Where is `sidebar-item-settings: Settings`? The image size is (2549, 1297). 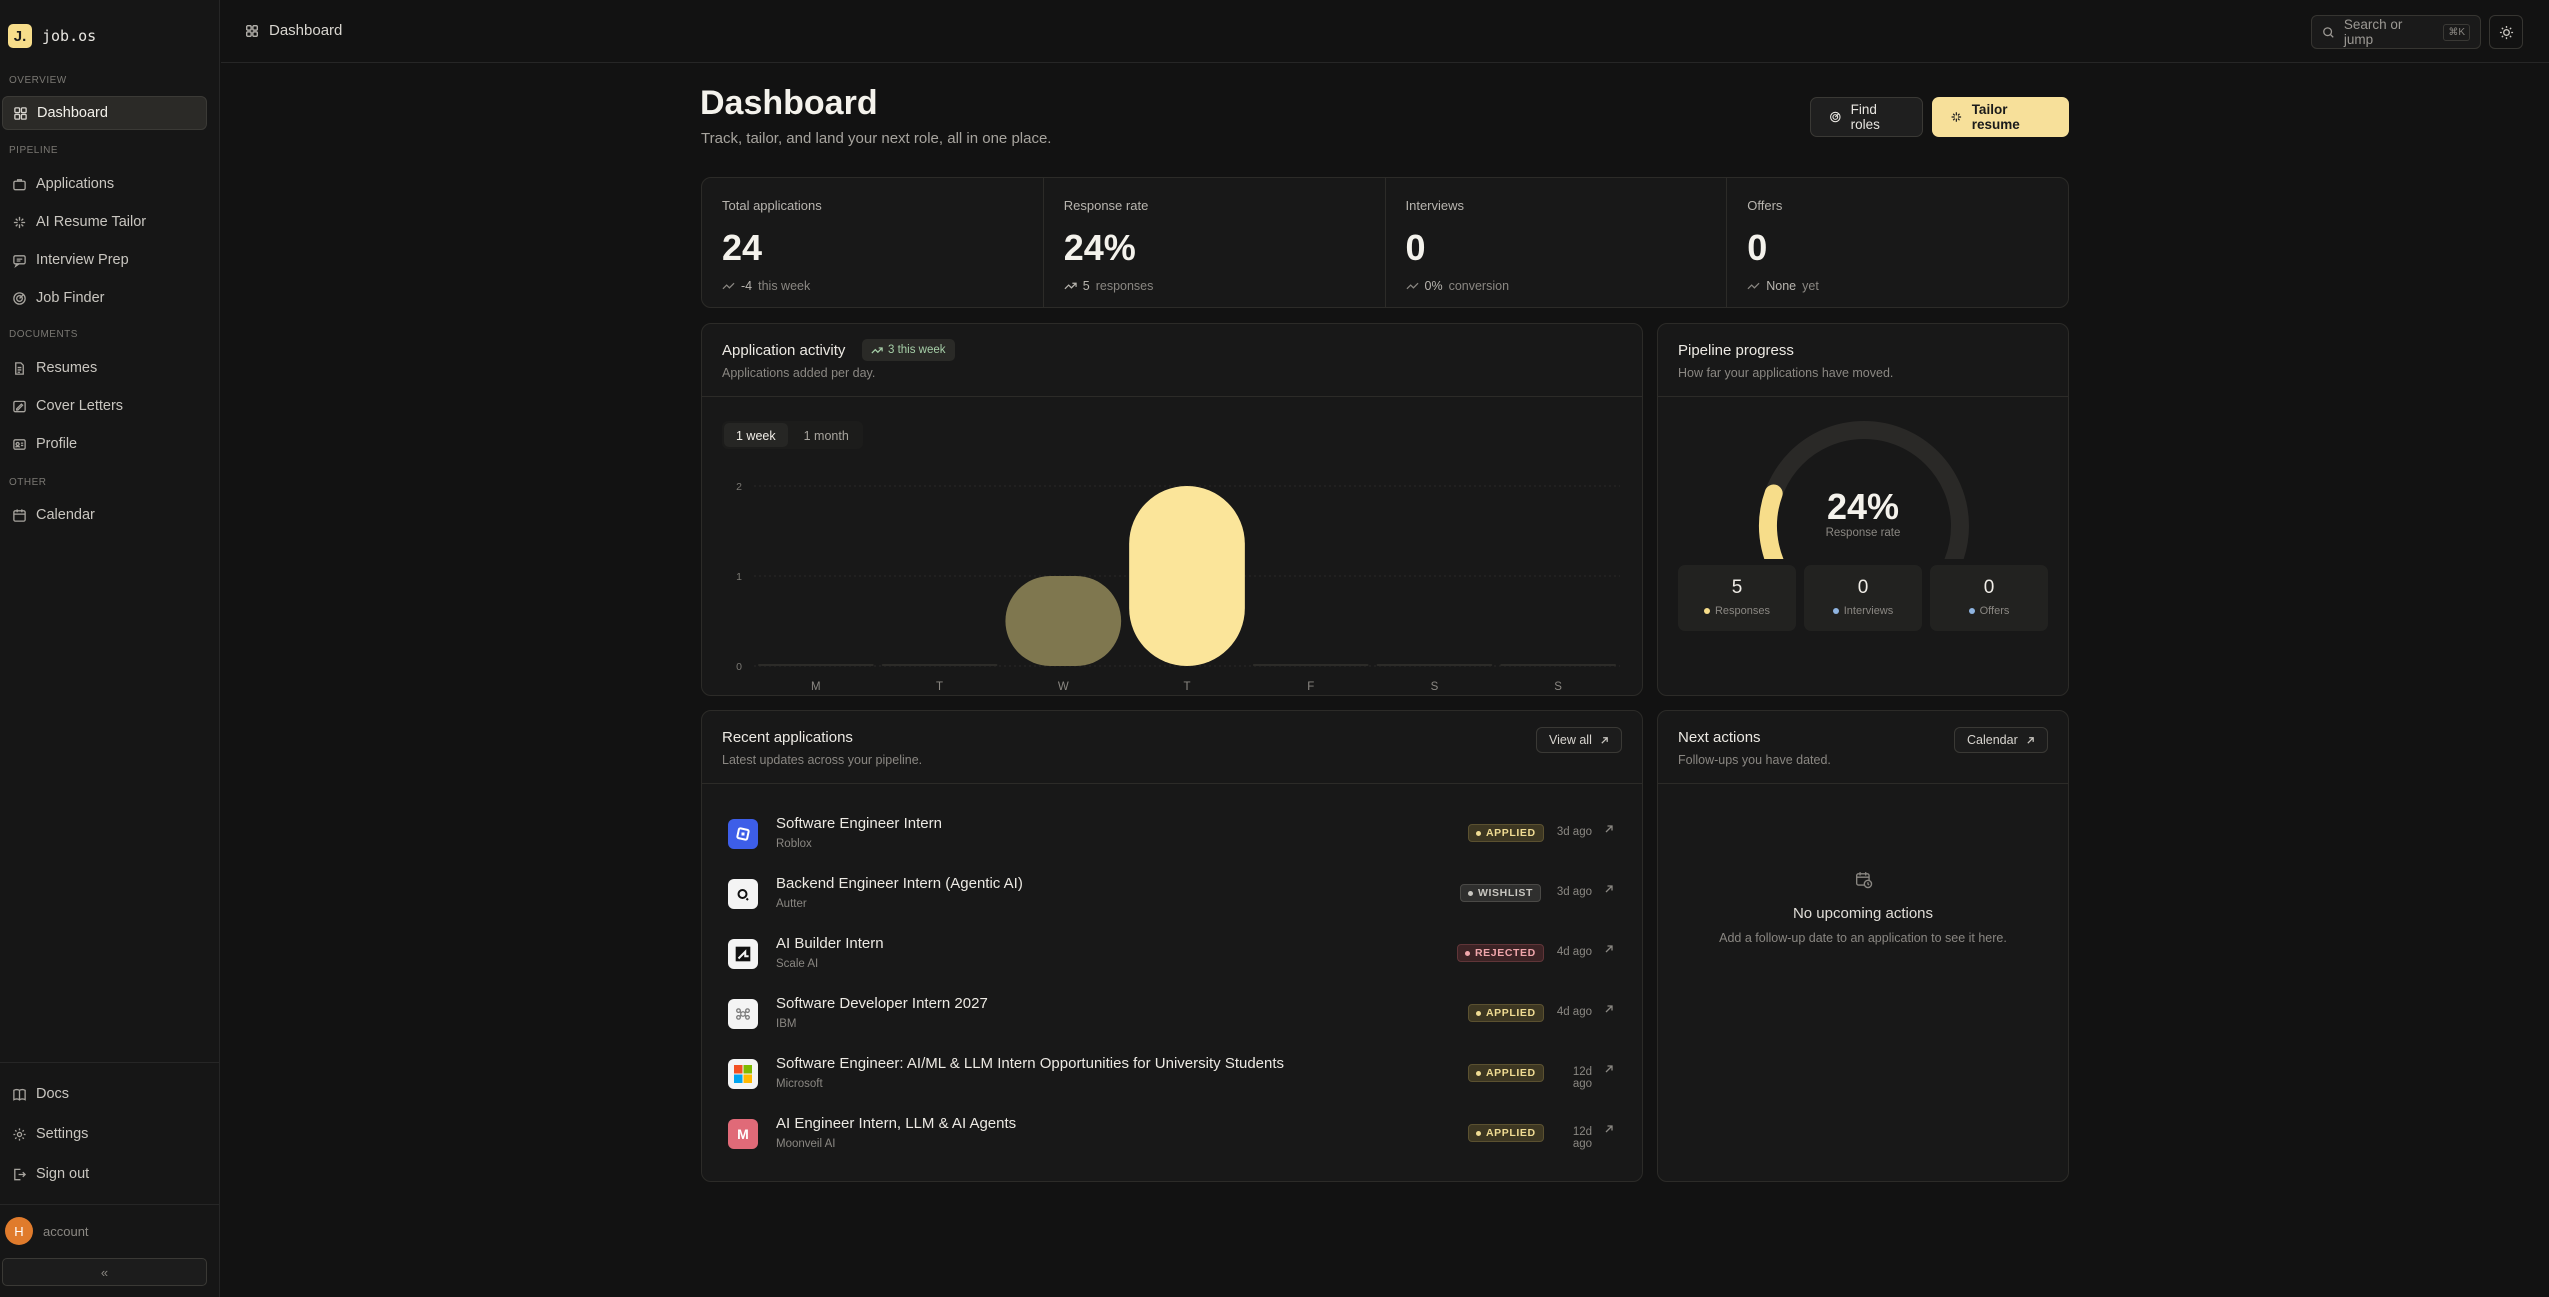 sidebar-item-settings: Settings is located at coordinates (104, 1134).